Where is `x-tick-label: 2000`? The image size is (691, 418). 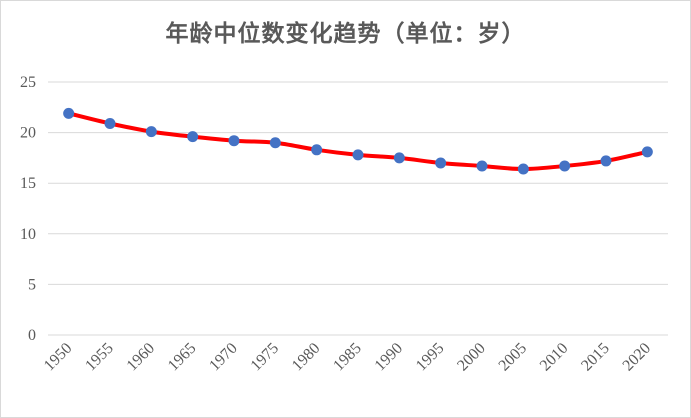 x-tick-label: 2000 is located at coordinates (471, 357).